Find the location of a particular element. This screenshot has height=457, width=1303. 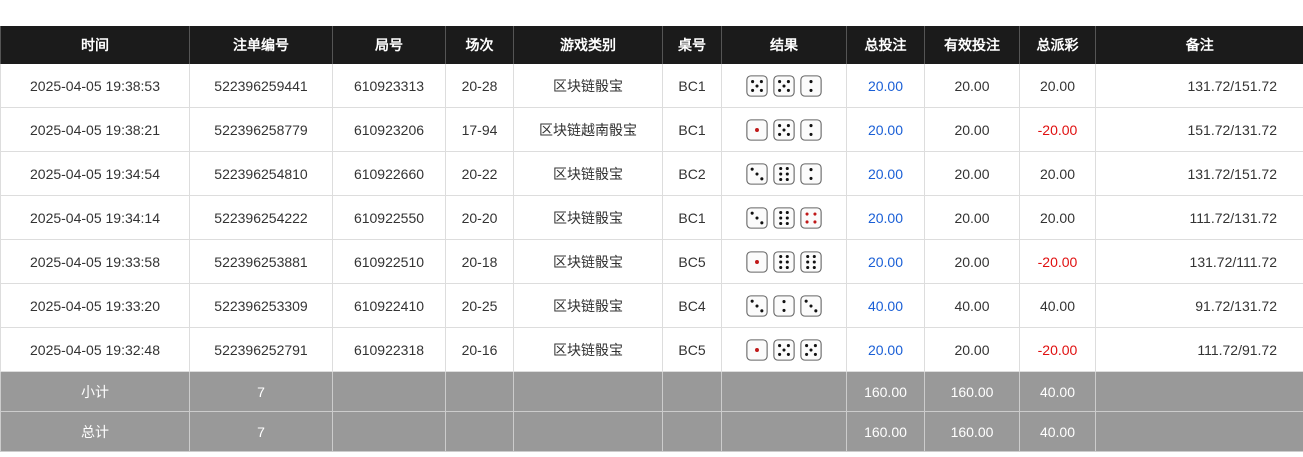

subtotal-row: 小计 7 160.00 160.00 40.00 is located at coordinates (651, 391).